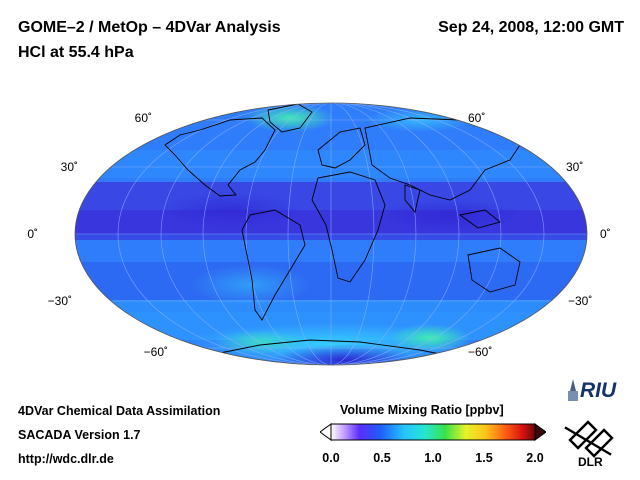 Image resolution: width=640 pixels, height=480 pixels. I want to click on riu-logo-text: RIU, so click(598, 390).